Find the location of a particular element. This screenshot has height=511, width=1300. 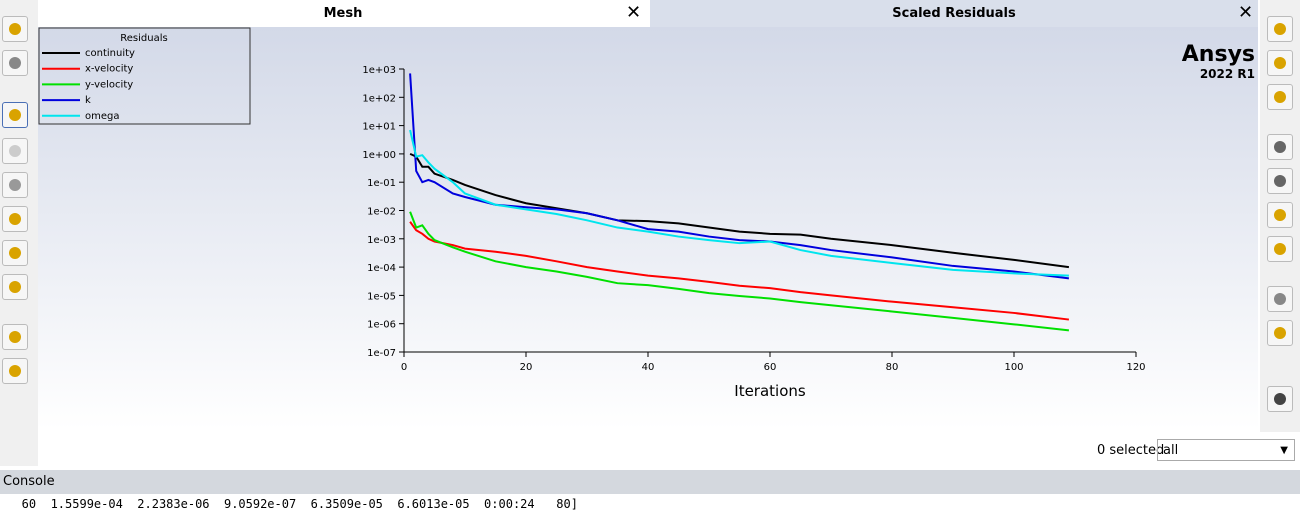

right-toolbar is located at coordinates (1280, 216).